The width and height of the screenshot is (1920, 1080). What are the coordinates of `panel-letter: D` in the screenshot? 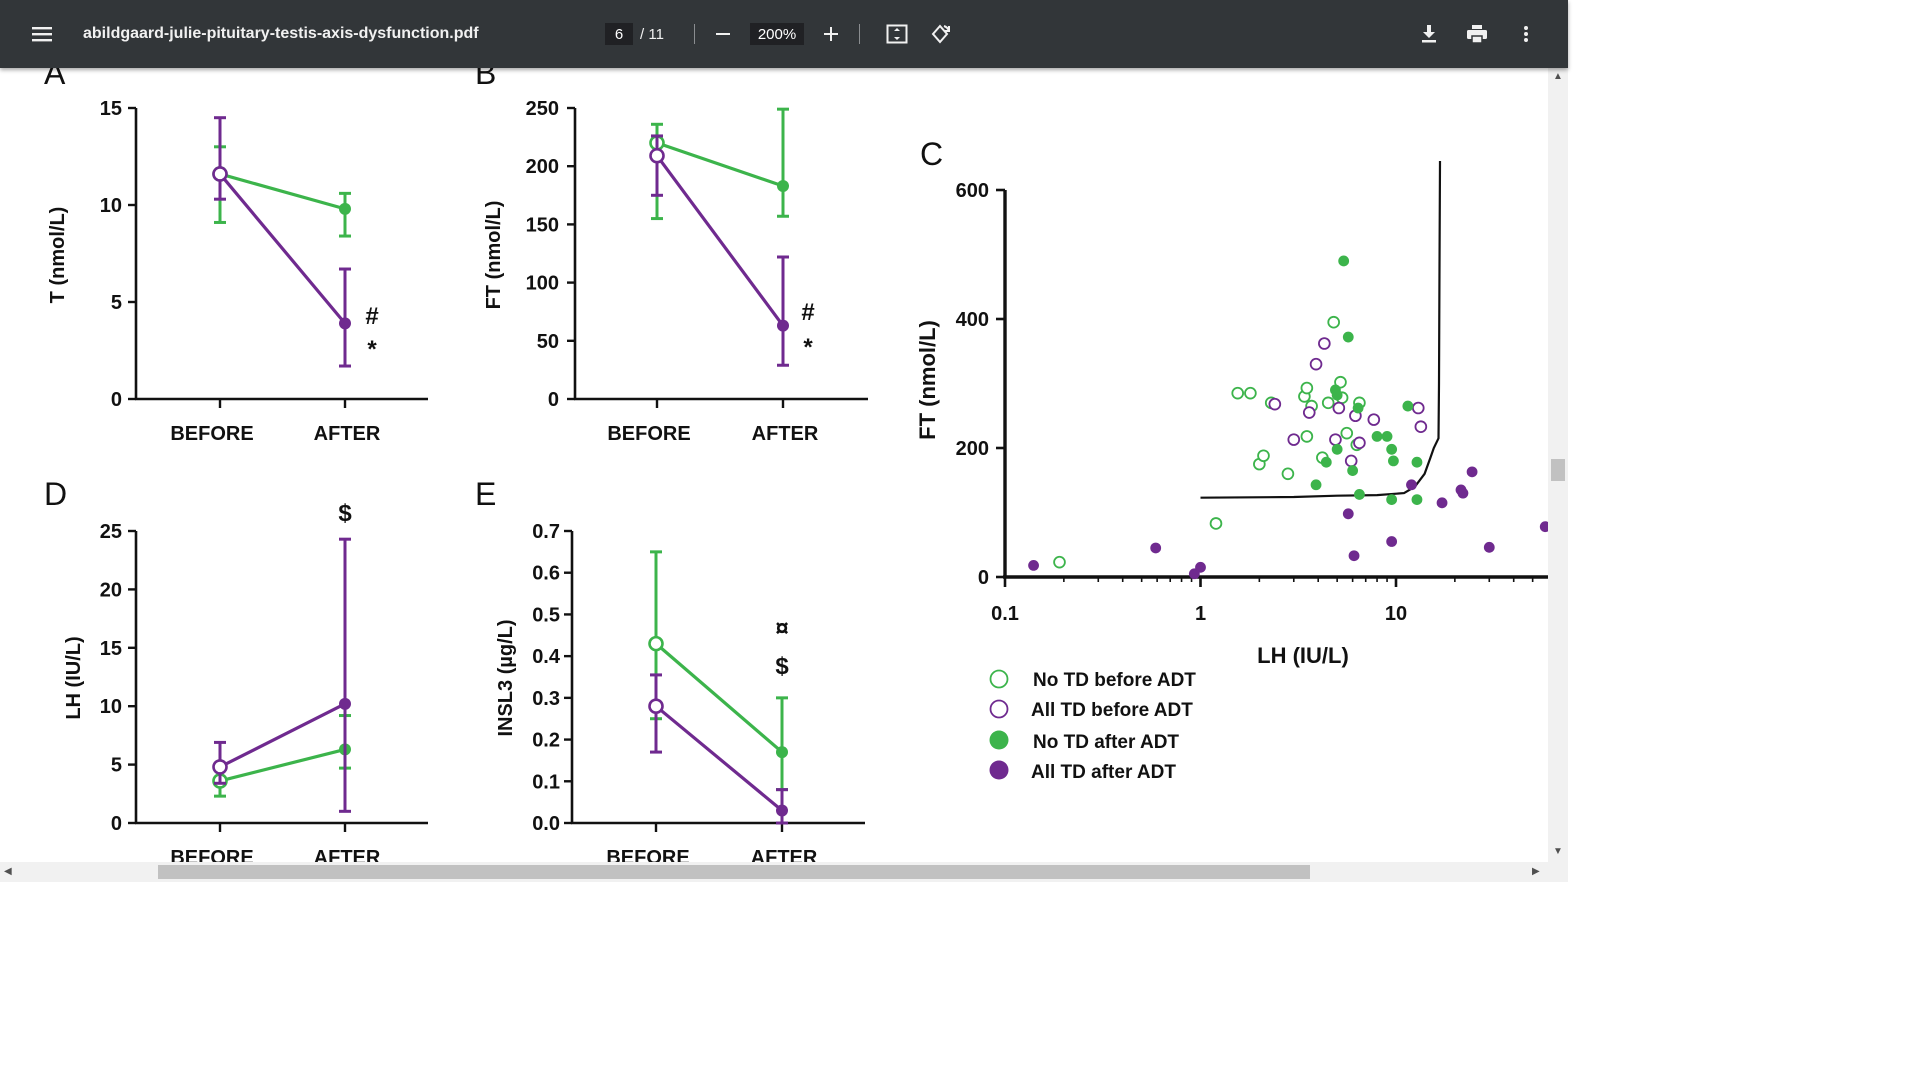 It's located at (55, 494).